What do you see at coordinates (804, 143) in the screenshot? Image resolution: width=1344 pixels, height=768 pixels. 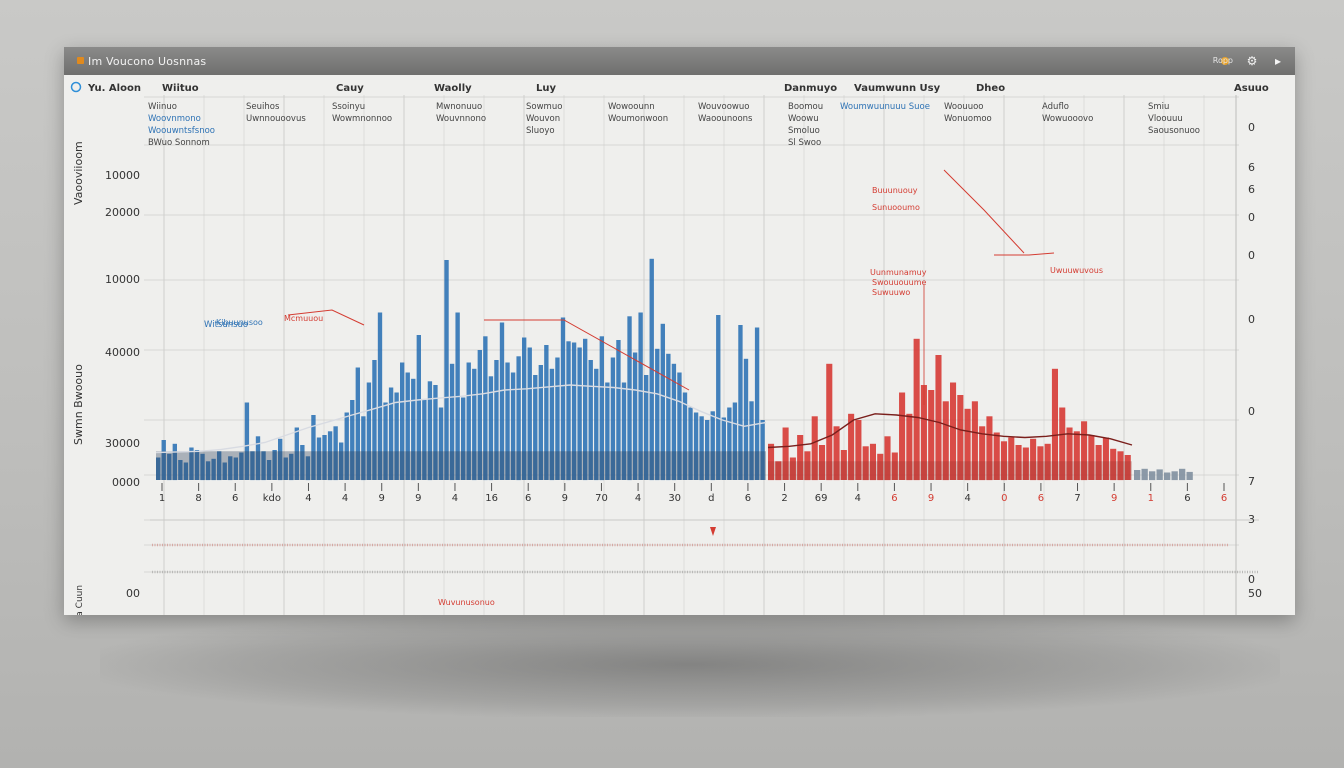 I see `column-note: Sl Swoo` at bounding box center [804, 143].